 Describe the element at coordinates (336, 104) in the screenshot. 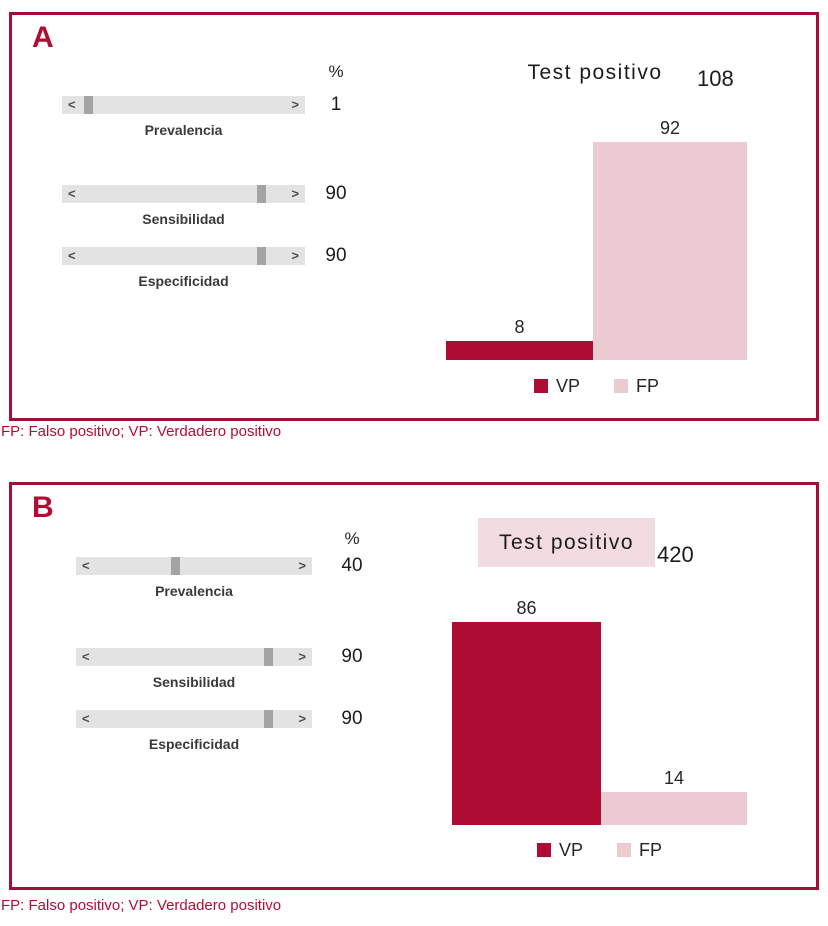

I see `prevalencia-value: 1` at that location.